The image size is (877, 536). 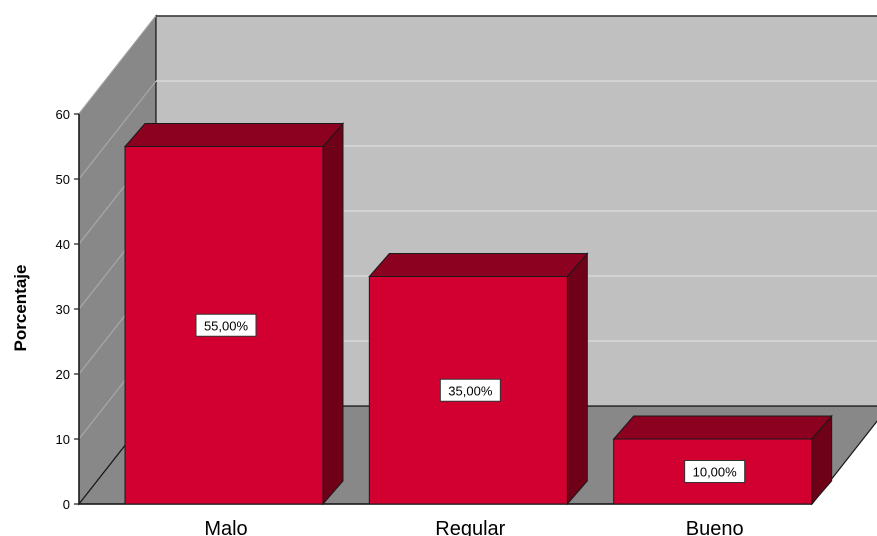 I want to click on data-label: 55,00%, so click(x=226, y=325).